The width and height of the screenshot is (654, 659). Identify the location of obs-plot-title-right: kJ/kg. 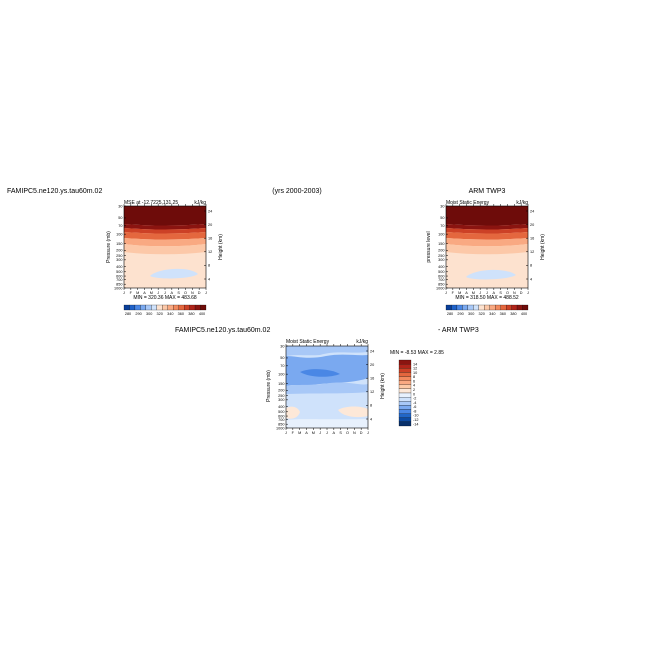
(522, 203).